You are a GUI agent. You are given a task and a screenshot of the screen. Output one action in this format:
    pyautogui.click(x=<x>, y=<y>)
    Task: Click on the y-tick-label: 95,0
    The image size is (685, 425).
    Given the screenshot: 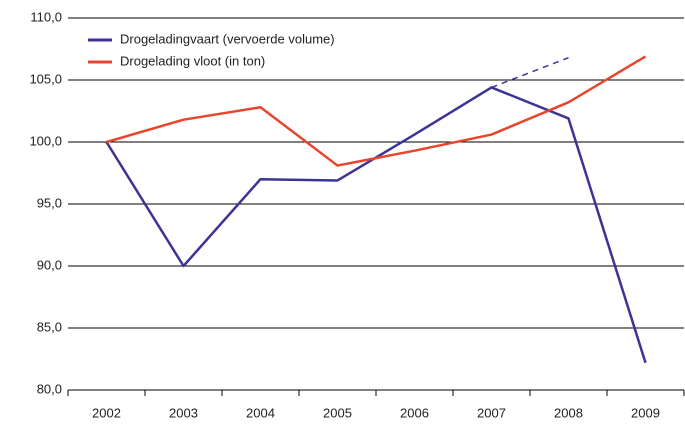 What is the action you would take?
    pyautogui.click(x=49, y=202)
    